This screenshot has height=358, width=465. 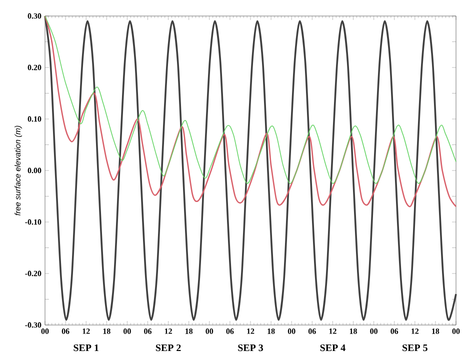 What do you see at coordinates (415, 348) in the screenshot?
I see `text: SEP 5` at bounding box center [415, 348].